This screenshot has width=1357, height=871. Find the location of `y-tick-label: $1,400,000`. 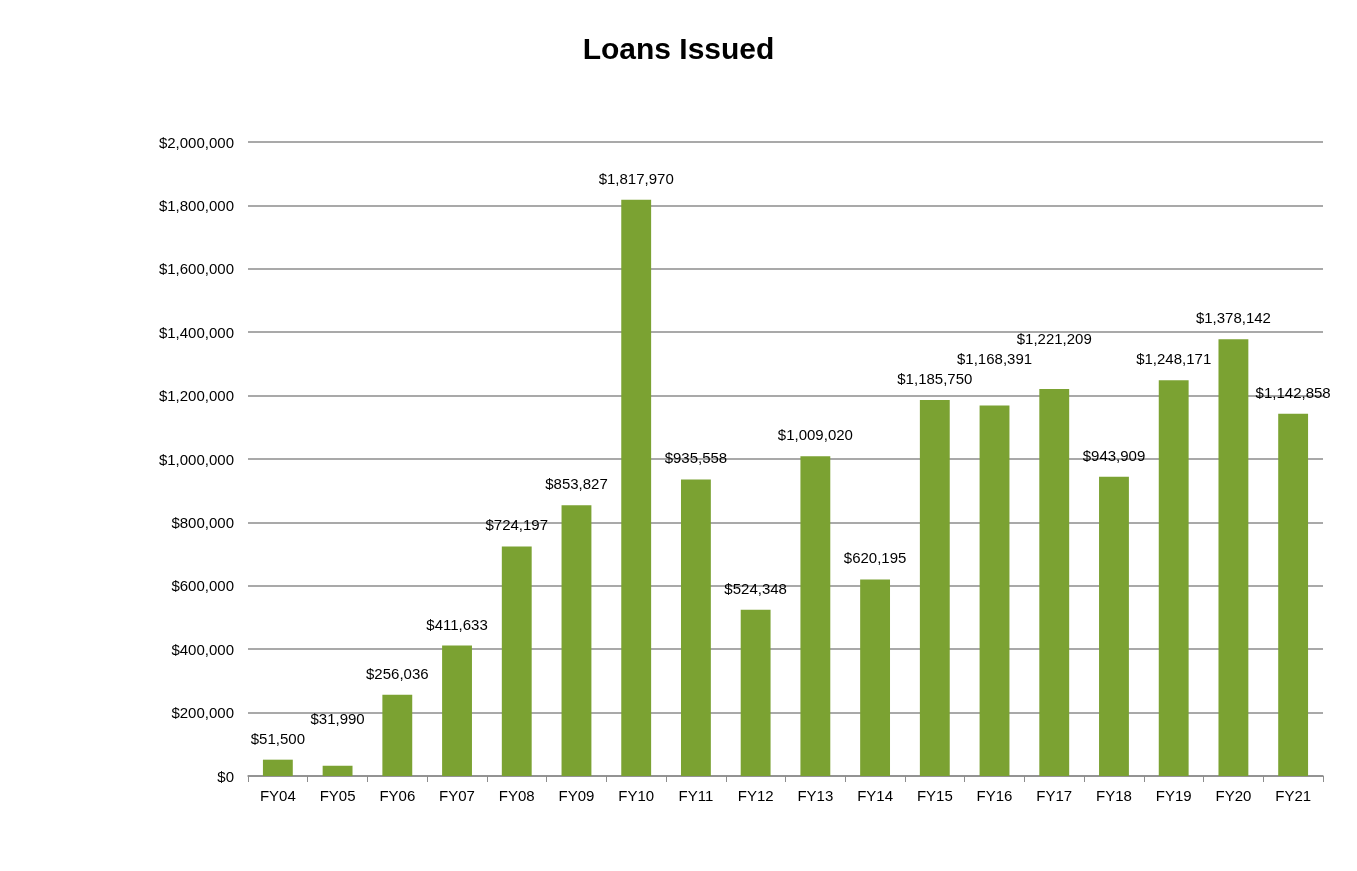

y-tick-label: $1,400,000 is located at coordinates (196, 332).